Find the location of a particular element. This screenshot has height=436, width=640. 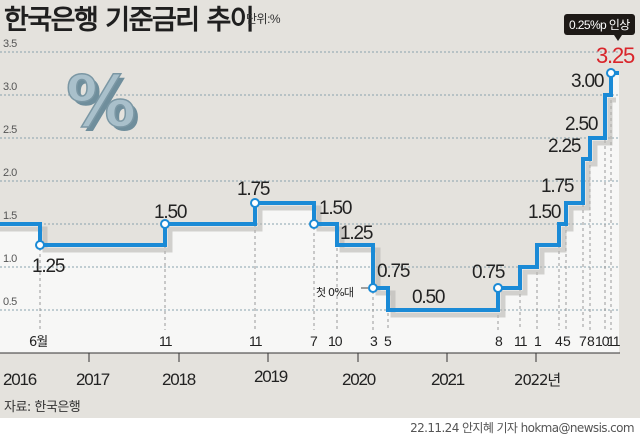

svg-text: 1 is located at coordinates (538, 341).